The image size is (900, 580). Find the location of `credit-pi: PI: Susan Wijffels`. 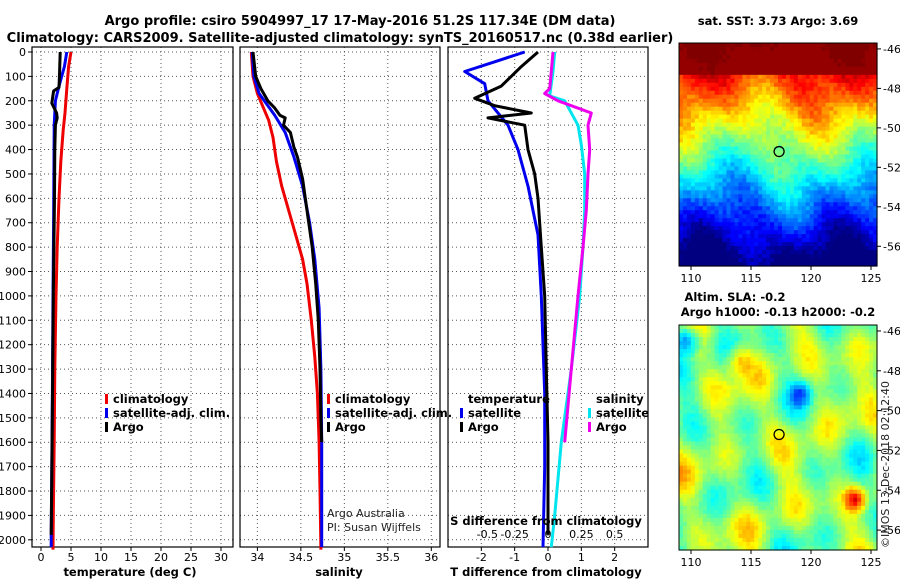

credit-pi: PI: Susan Wijffels is located at coordinates (374, 527).